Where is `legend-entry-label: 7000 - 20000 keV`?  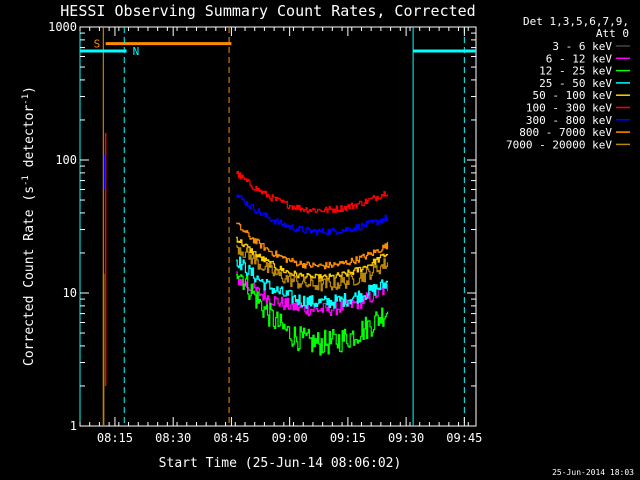 legend-entry-label: 7000 - 20000 keV is located at coordinates (559, 144).